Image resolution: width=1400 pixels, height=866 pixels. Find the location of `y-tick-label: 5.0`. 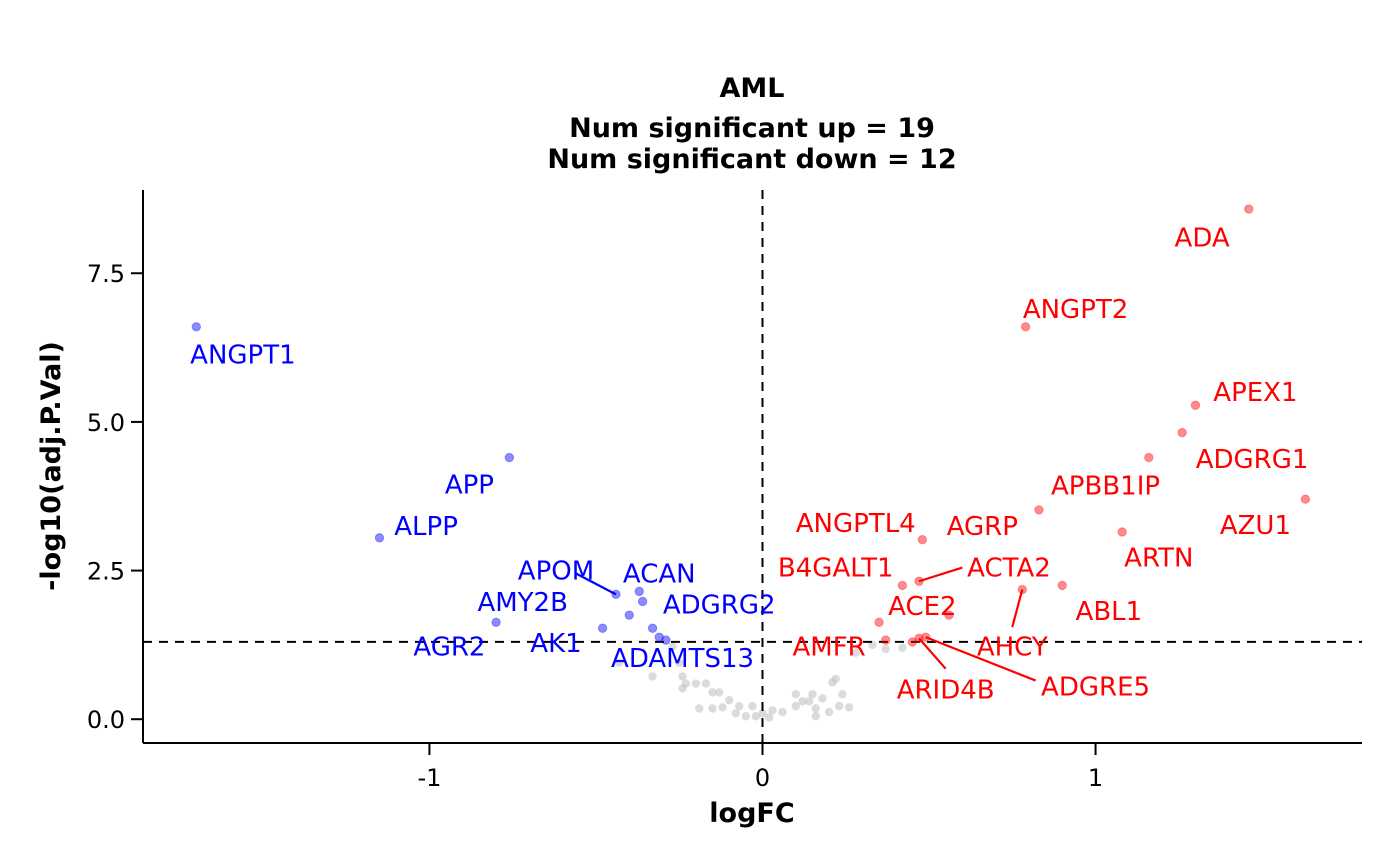

y-tick-label: 5.0 is located at coordinates (106, 423).